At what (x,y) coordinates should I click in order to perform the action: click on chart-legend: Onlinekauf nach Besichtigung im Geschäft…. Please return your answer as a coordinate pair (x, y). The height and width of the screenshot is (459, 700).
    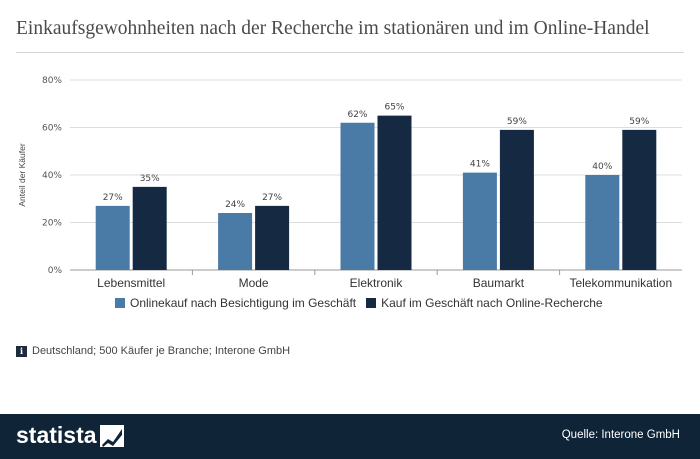
    Looking at the image, I should click on (364, 303).